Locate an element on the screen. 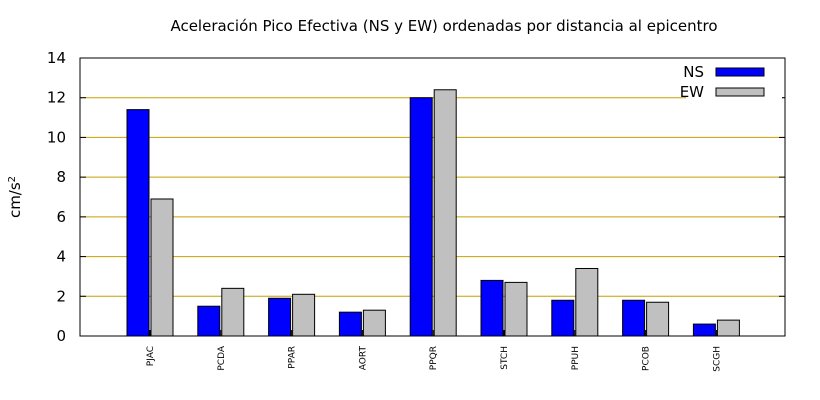 This screenshot has height=400, width=820. legend-label-ew: EW is located at coordinates (692, 92).